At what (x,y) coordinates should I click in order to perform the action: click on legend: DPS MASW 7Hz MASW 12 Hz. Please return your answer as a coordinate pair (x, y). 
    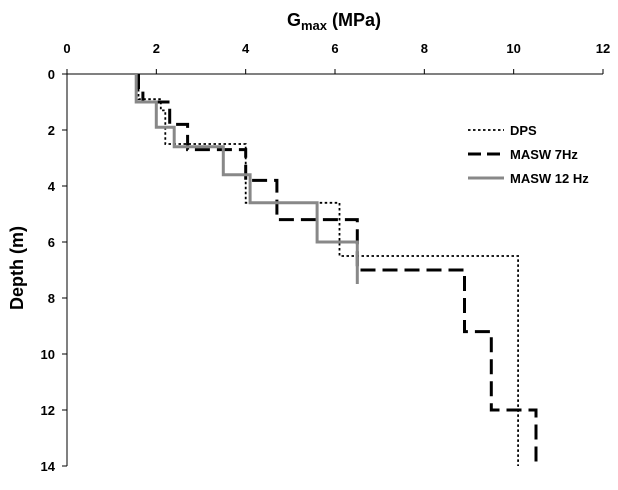
    Looking at the image, I should click on (528, 154).